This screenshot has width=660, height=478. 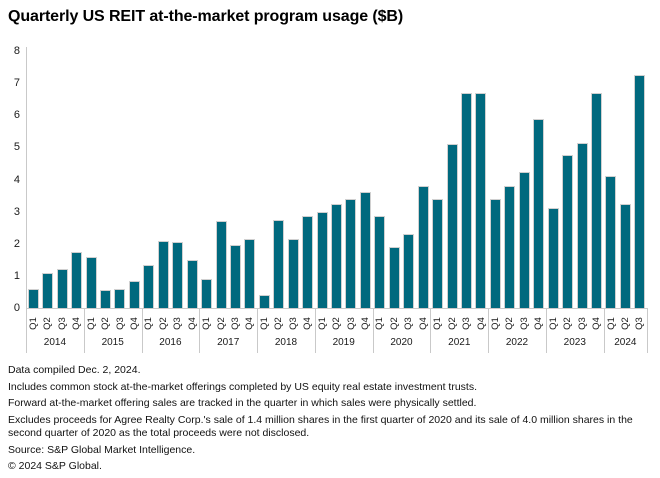 I want to click on year-label-2016: 2016, so click(x=170, y=342).